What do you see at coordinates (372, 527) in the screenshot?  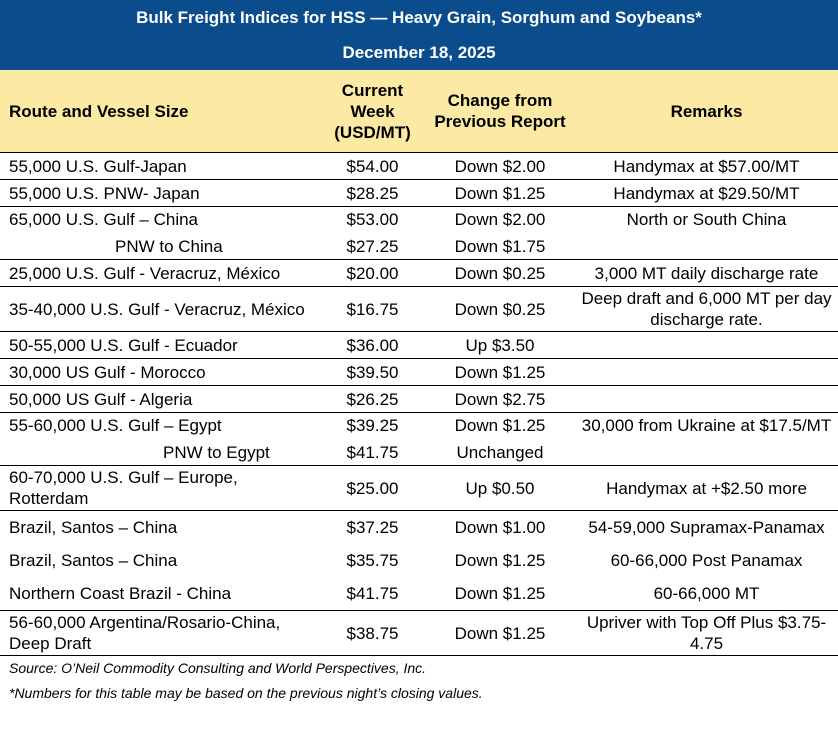 I see `current-week-cell: $37.25` at bounding box center [372, 527].